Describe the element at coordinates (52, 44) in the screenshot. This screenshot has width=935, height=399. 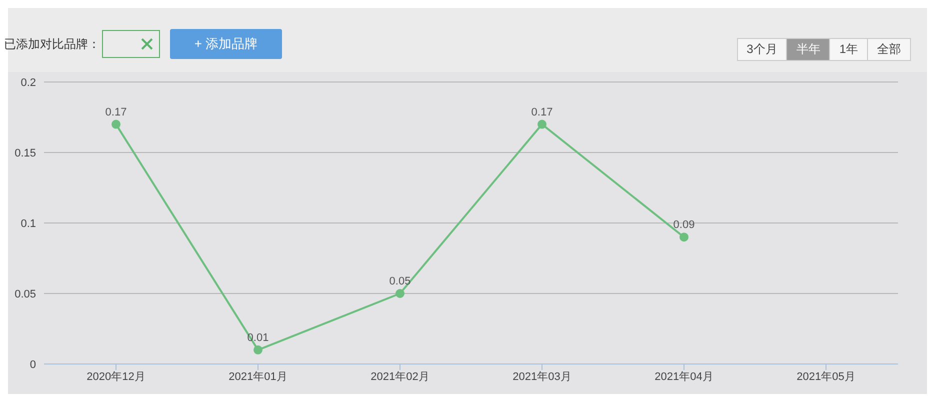
I see `text: 已添加对比品牌：` at that location.